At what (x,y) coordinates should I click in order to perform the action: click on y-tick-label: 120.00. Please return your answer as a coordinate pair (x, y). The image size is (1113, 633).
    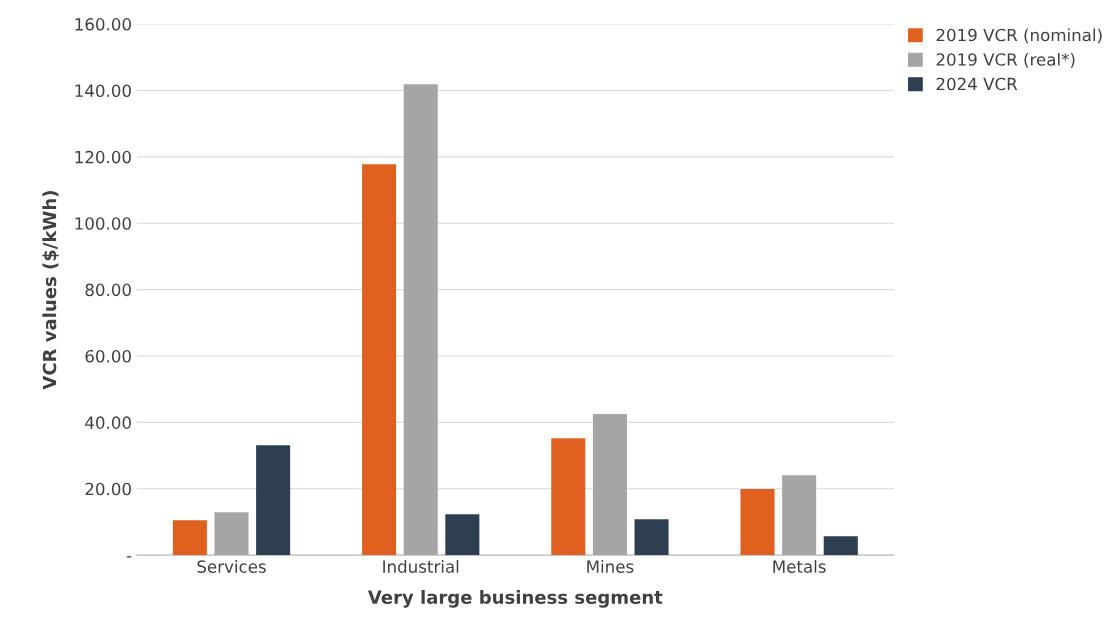
    Looking at the image, I should click on (103, 157).